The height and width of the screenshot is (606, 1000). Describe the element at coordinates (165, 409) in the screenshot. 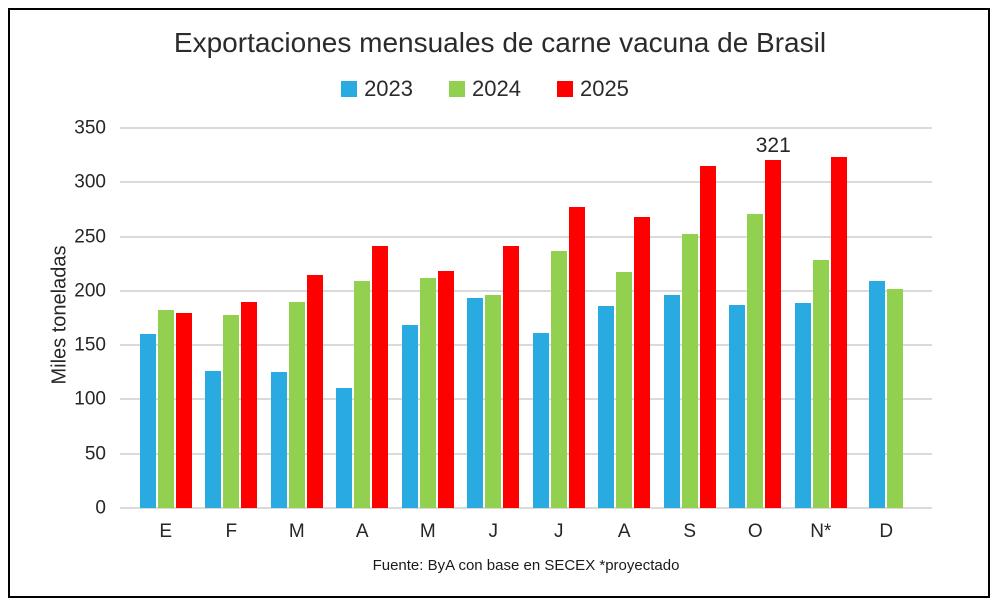

I see `bar-2024-E` at that location.